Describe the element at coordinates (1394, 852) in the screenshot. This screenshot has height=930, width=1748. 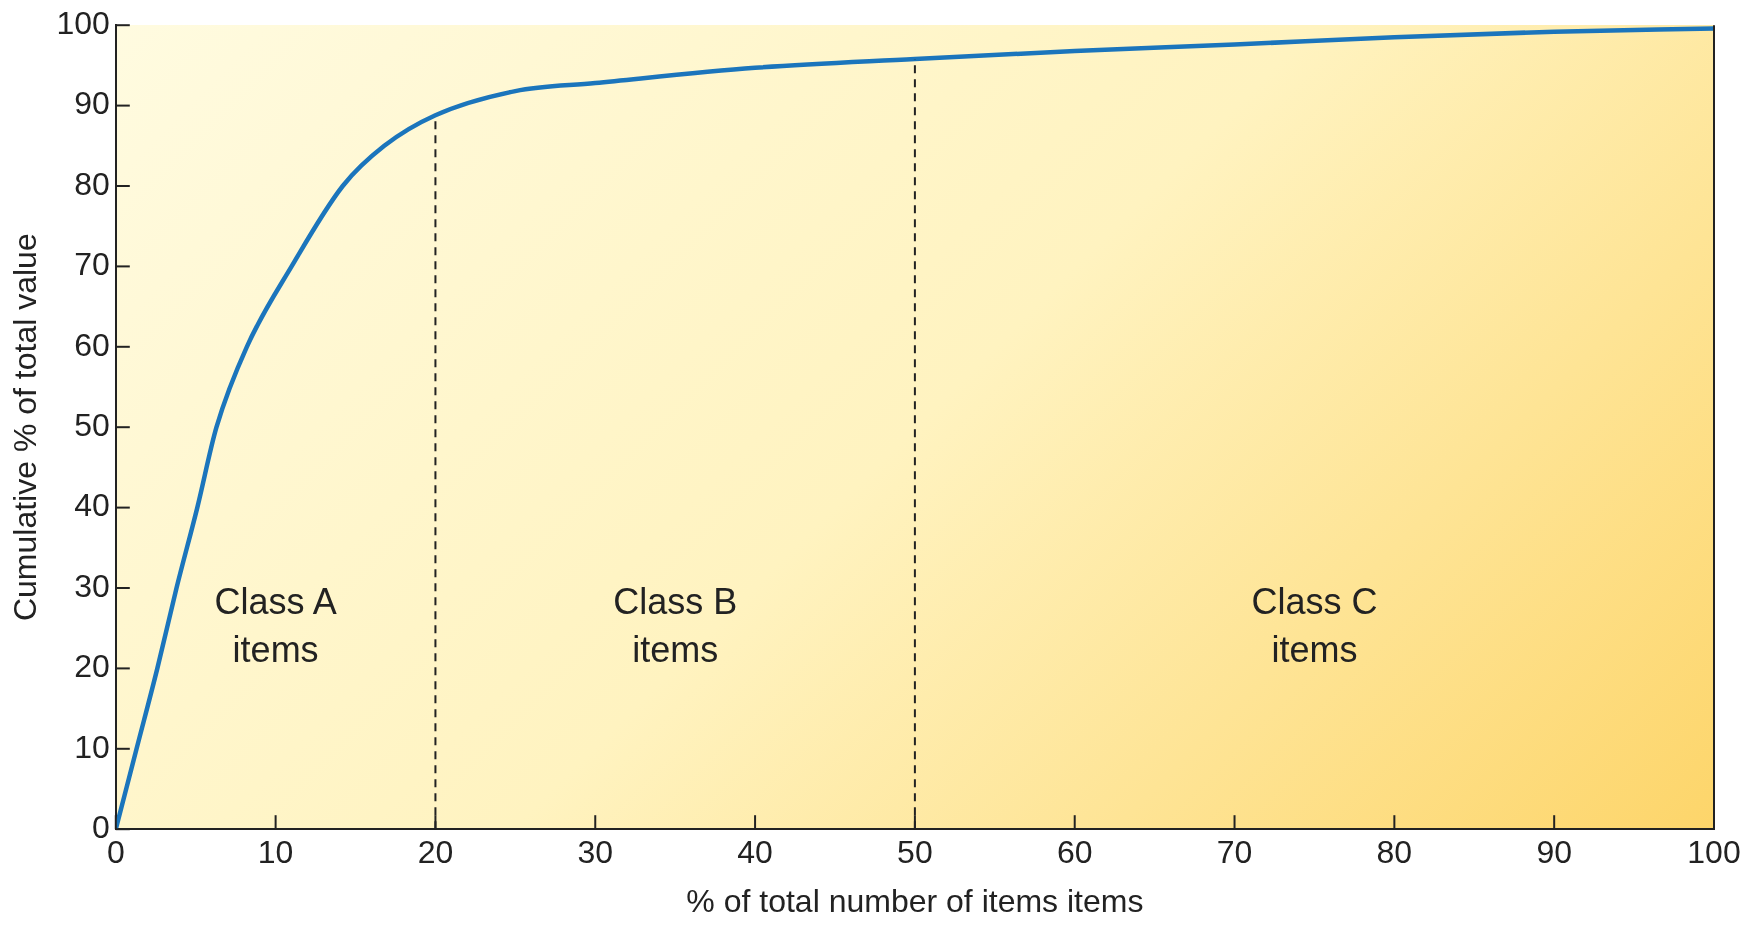
I see `x-tick-label: 80` at that location.